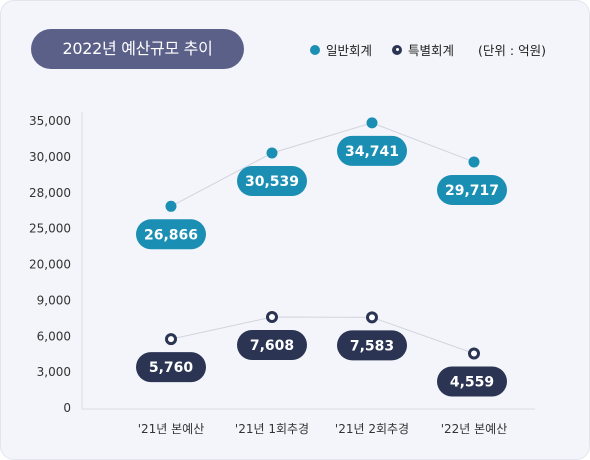 The width and height of the screenshot is (590, 460). Describe the element at coordinates (323, 429) in the screenshot. I see `x-category-labels: '21년 본예산 '21년 1회추경 '21년 2회추경 '22년 본예산` at that location.